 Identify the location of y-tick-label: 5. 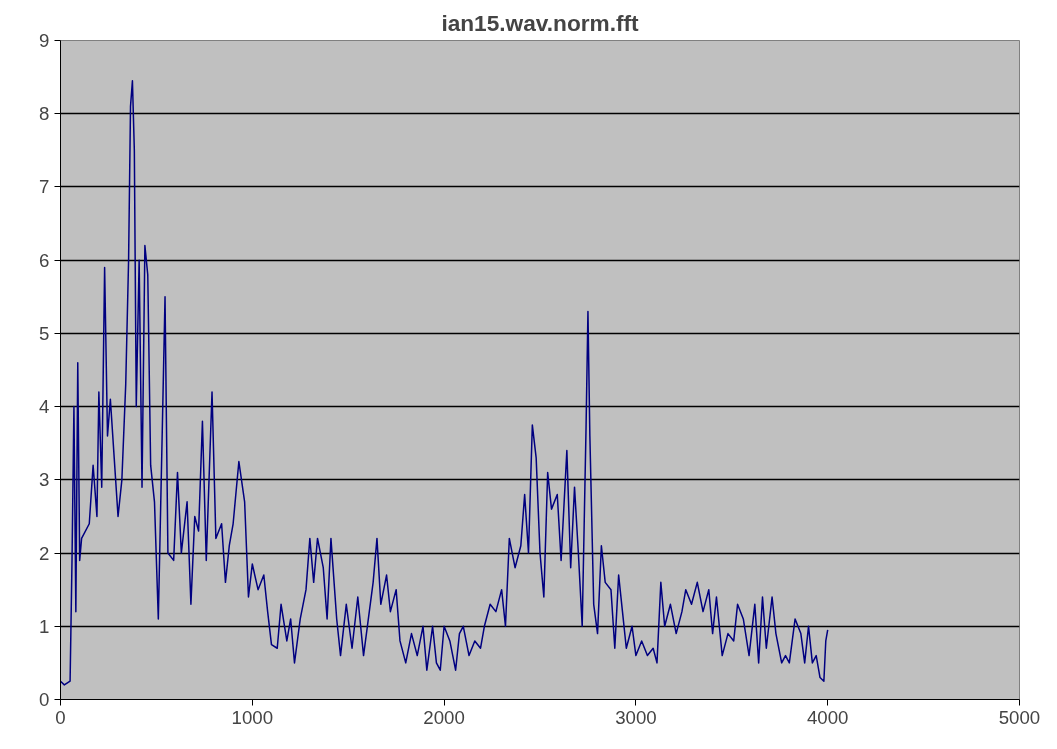
(44, 333).